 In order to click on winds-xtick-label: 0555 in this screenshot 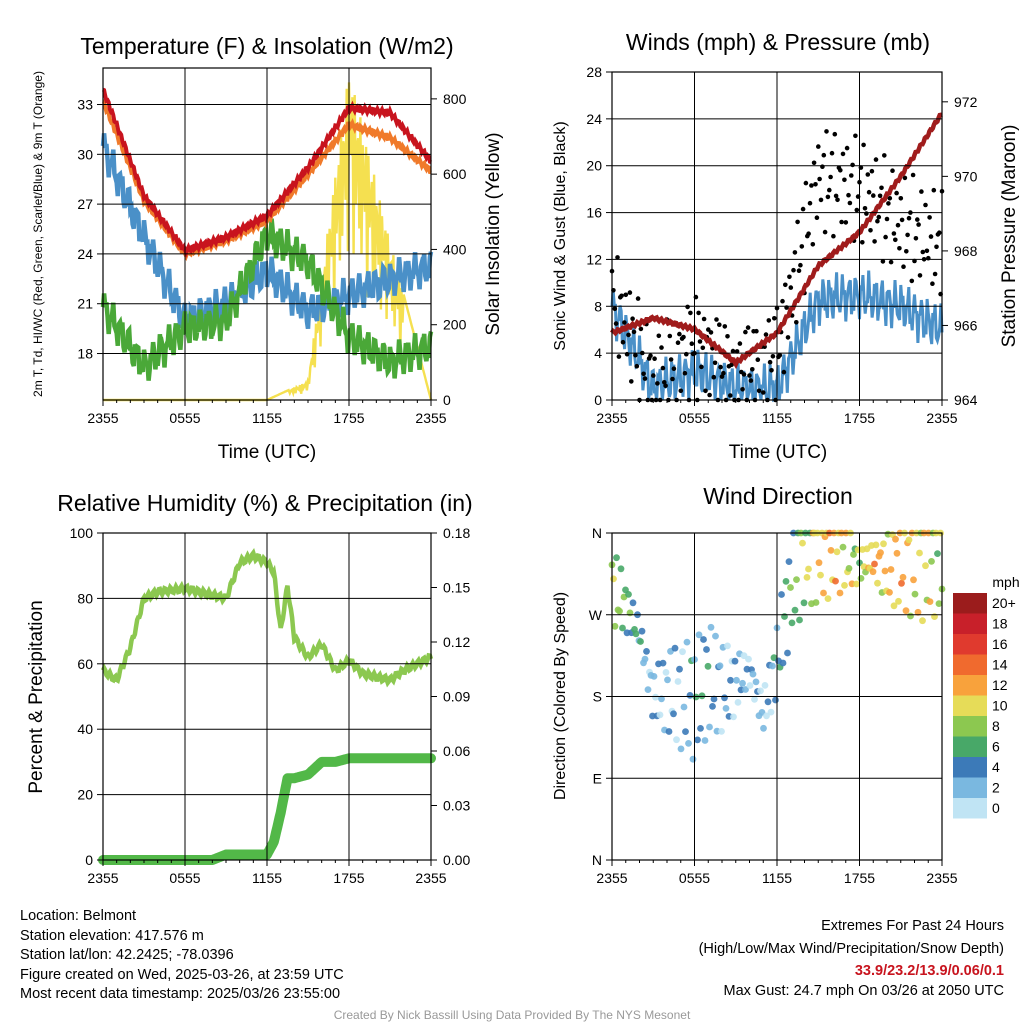, I will do `click(694, 418)`.